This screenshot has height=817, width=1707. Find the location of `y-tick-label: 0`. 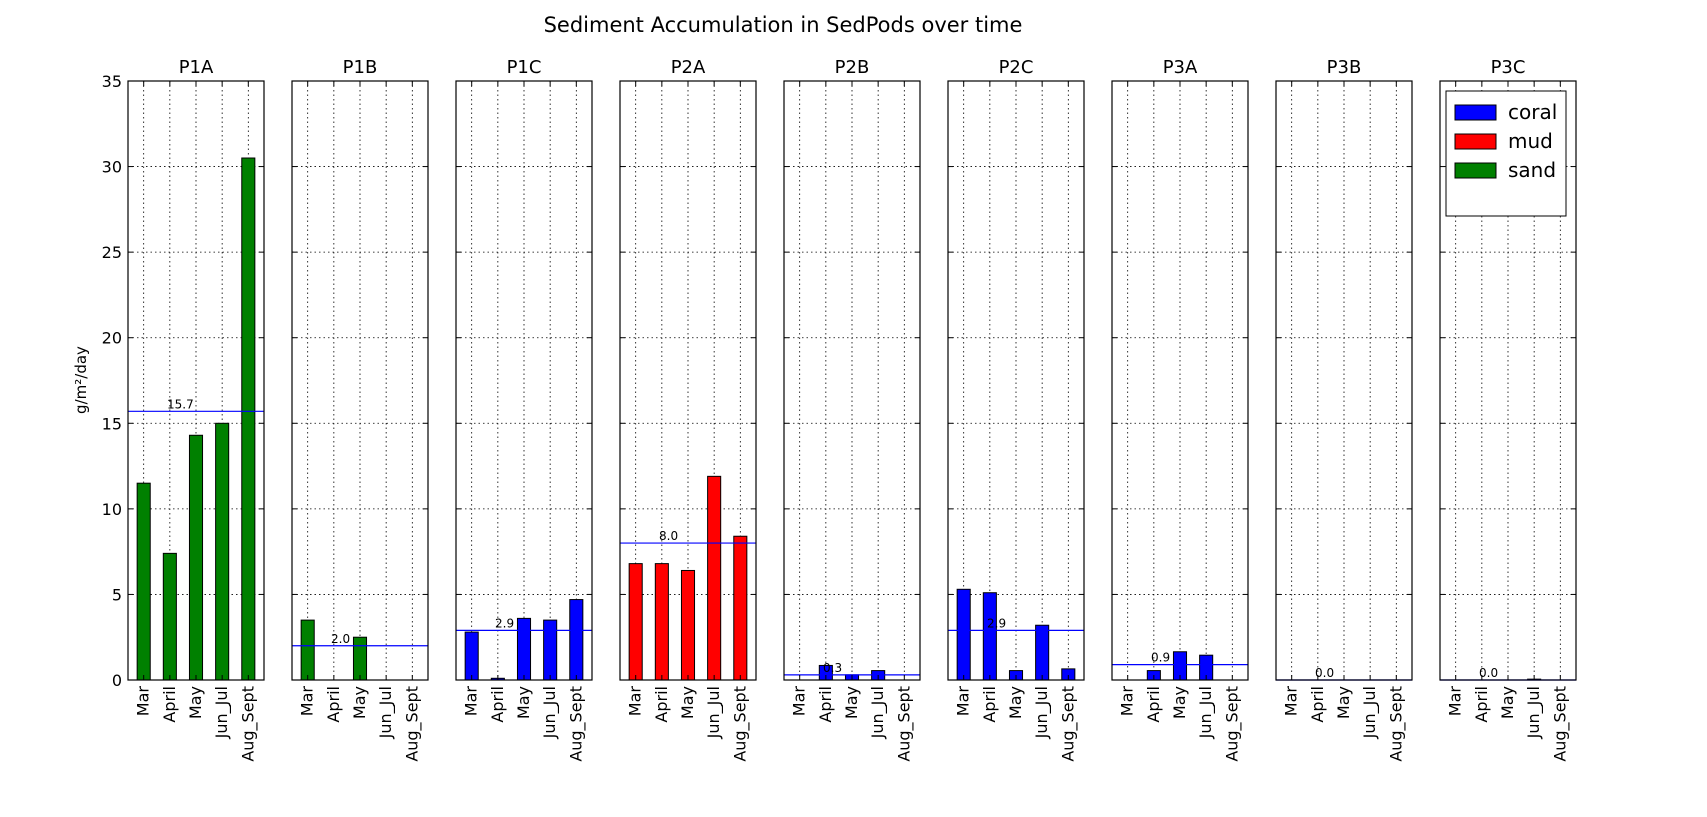

y-tick-label: 0 is located at coordinates (117, 680).